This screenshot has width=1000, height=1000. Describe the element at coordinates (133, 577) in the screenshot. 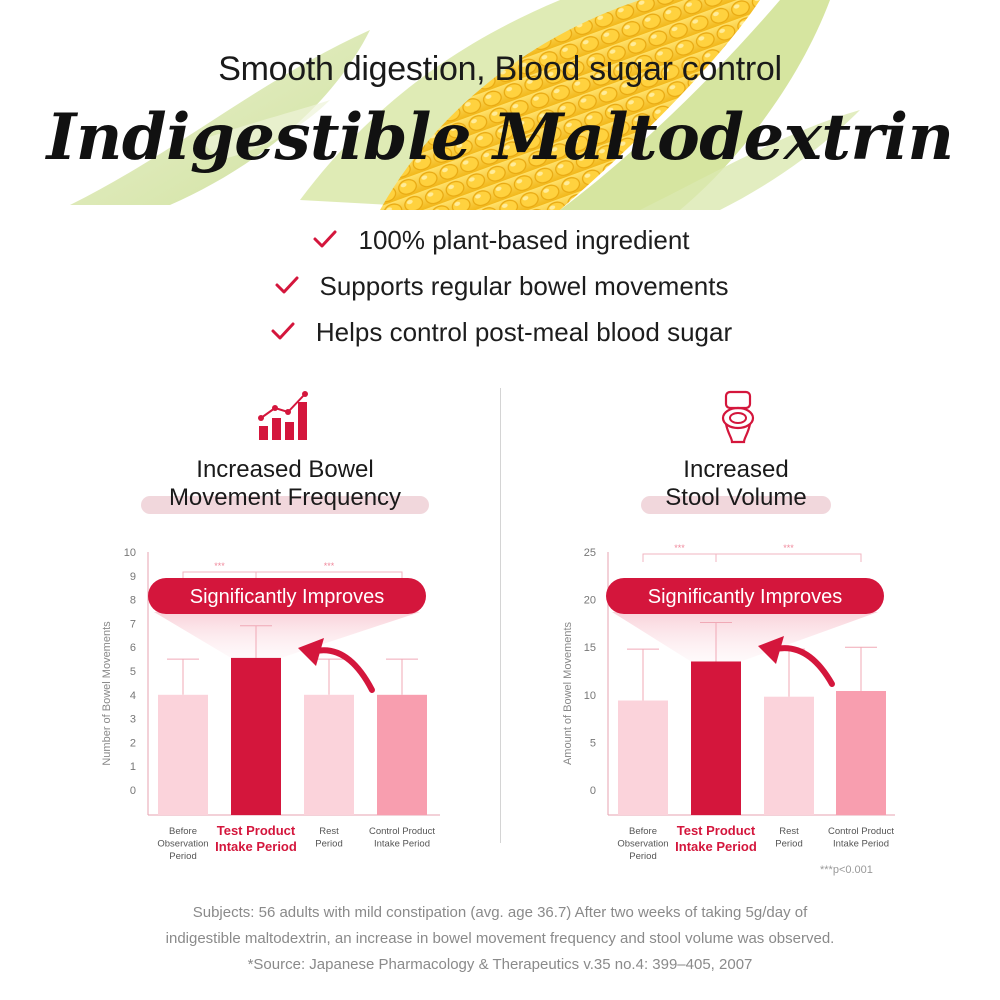

I see `y-tick-label: 9` at that location.